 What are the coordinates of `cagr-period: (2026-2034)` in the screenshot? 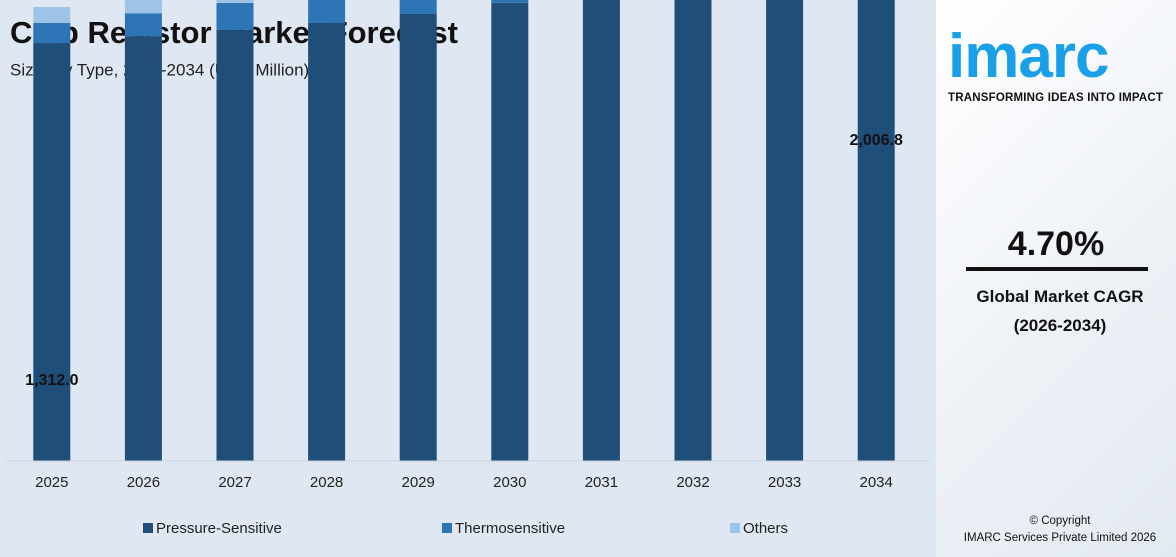 It's located at (1060, 325).